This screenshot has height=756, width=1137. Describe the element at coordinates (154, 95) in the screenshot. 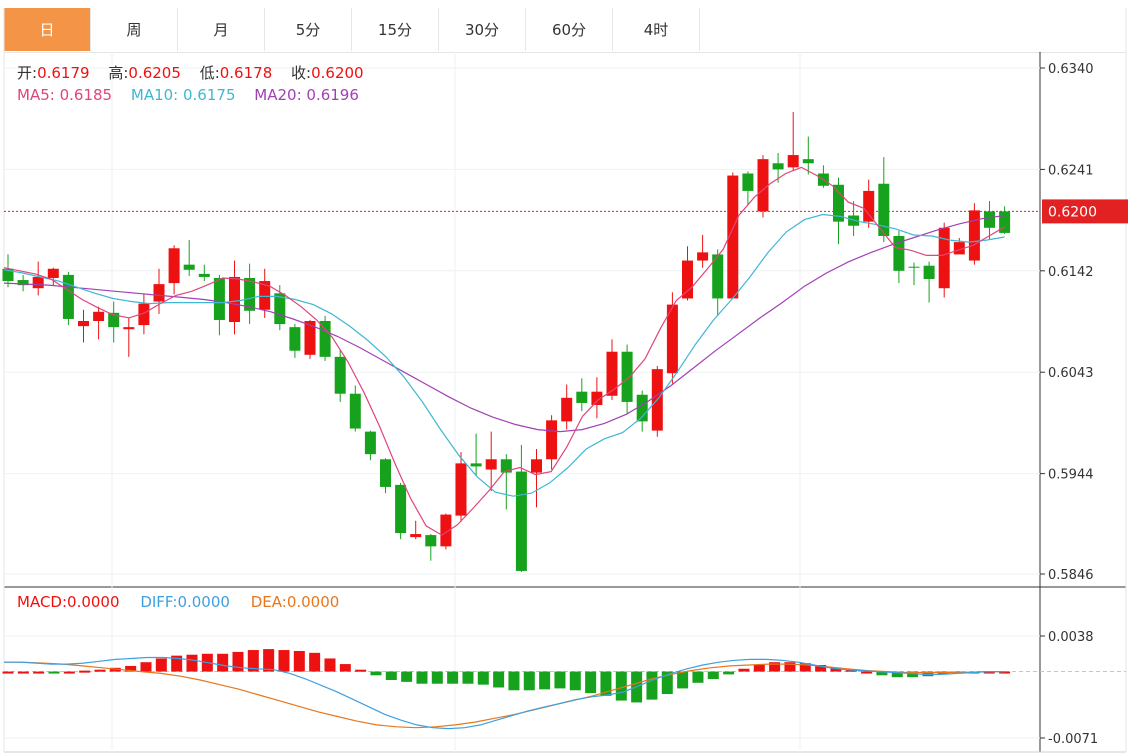

I see `ma10-label: MA10:` at that location.